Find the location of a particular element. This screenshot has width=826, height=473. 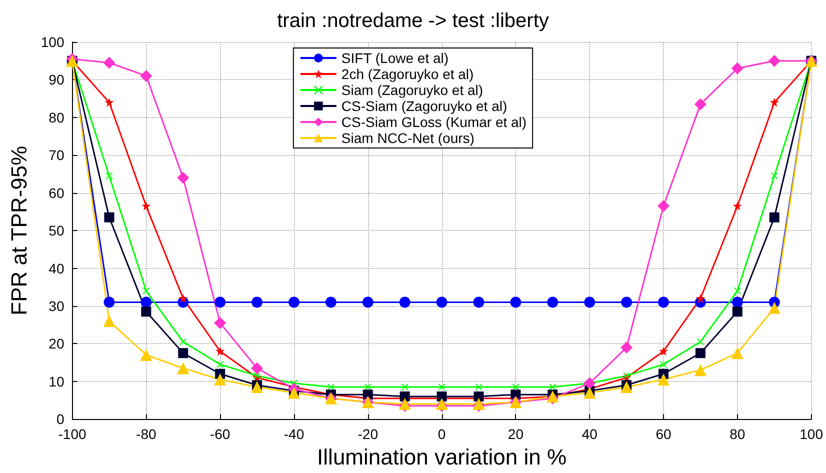

legend-label: SIFT (Lowe et al) is located at coordinates (395, 58).